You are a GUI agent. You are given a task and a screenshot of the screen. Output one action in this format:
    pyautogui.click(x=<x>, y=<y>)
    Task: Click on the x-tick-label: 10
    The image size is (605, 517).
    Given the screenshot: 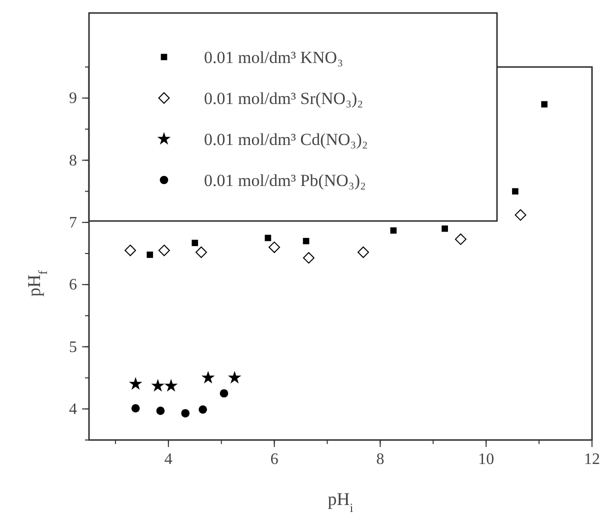 What is the action you would take?
    pyautogui.click(x=486, y=459)
    